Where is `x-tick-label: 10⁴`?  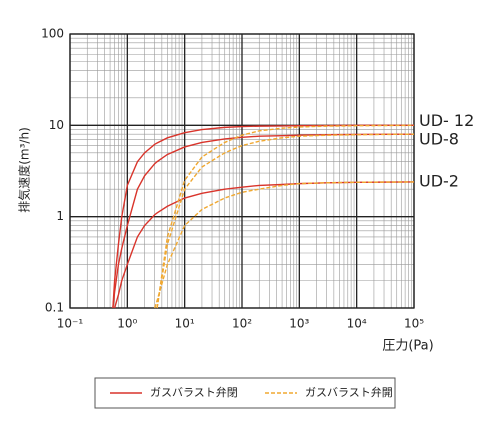
x-tick-label: 10⁴ is located at coordinates (357, 324).